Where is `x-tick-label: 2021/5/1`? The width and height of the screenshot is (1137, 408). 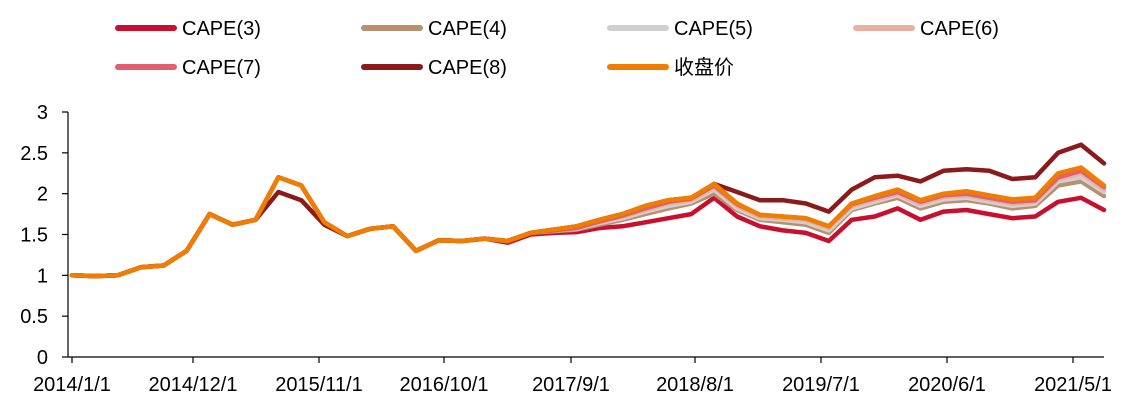 x-tick-label: 2021/5/1 is located at coordinates (1073, 385).